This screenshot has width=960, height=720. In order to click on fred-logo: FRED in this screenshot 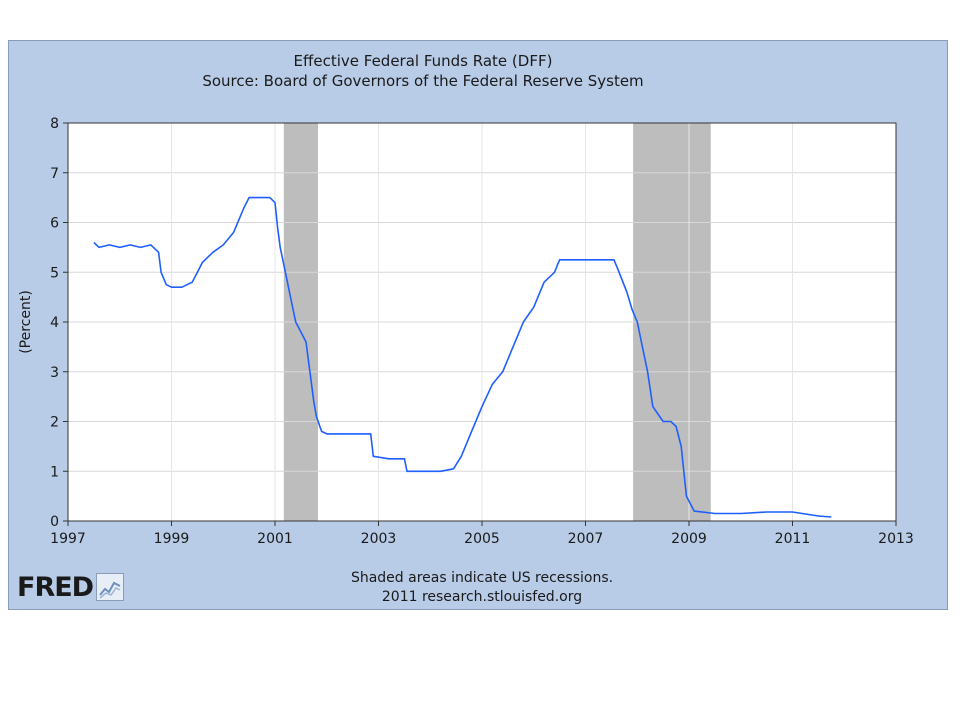, I will do `click(71, 587)`.